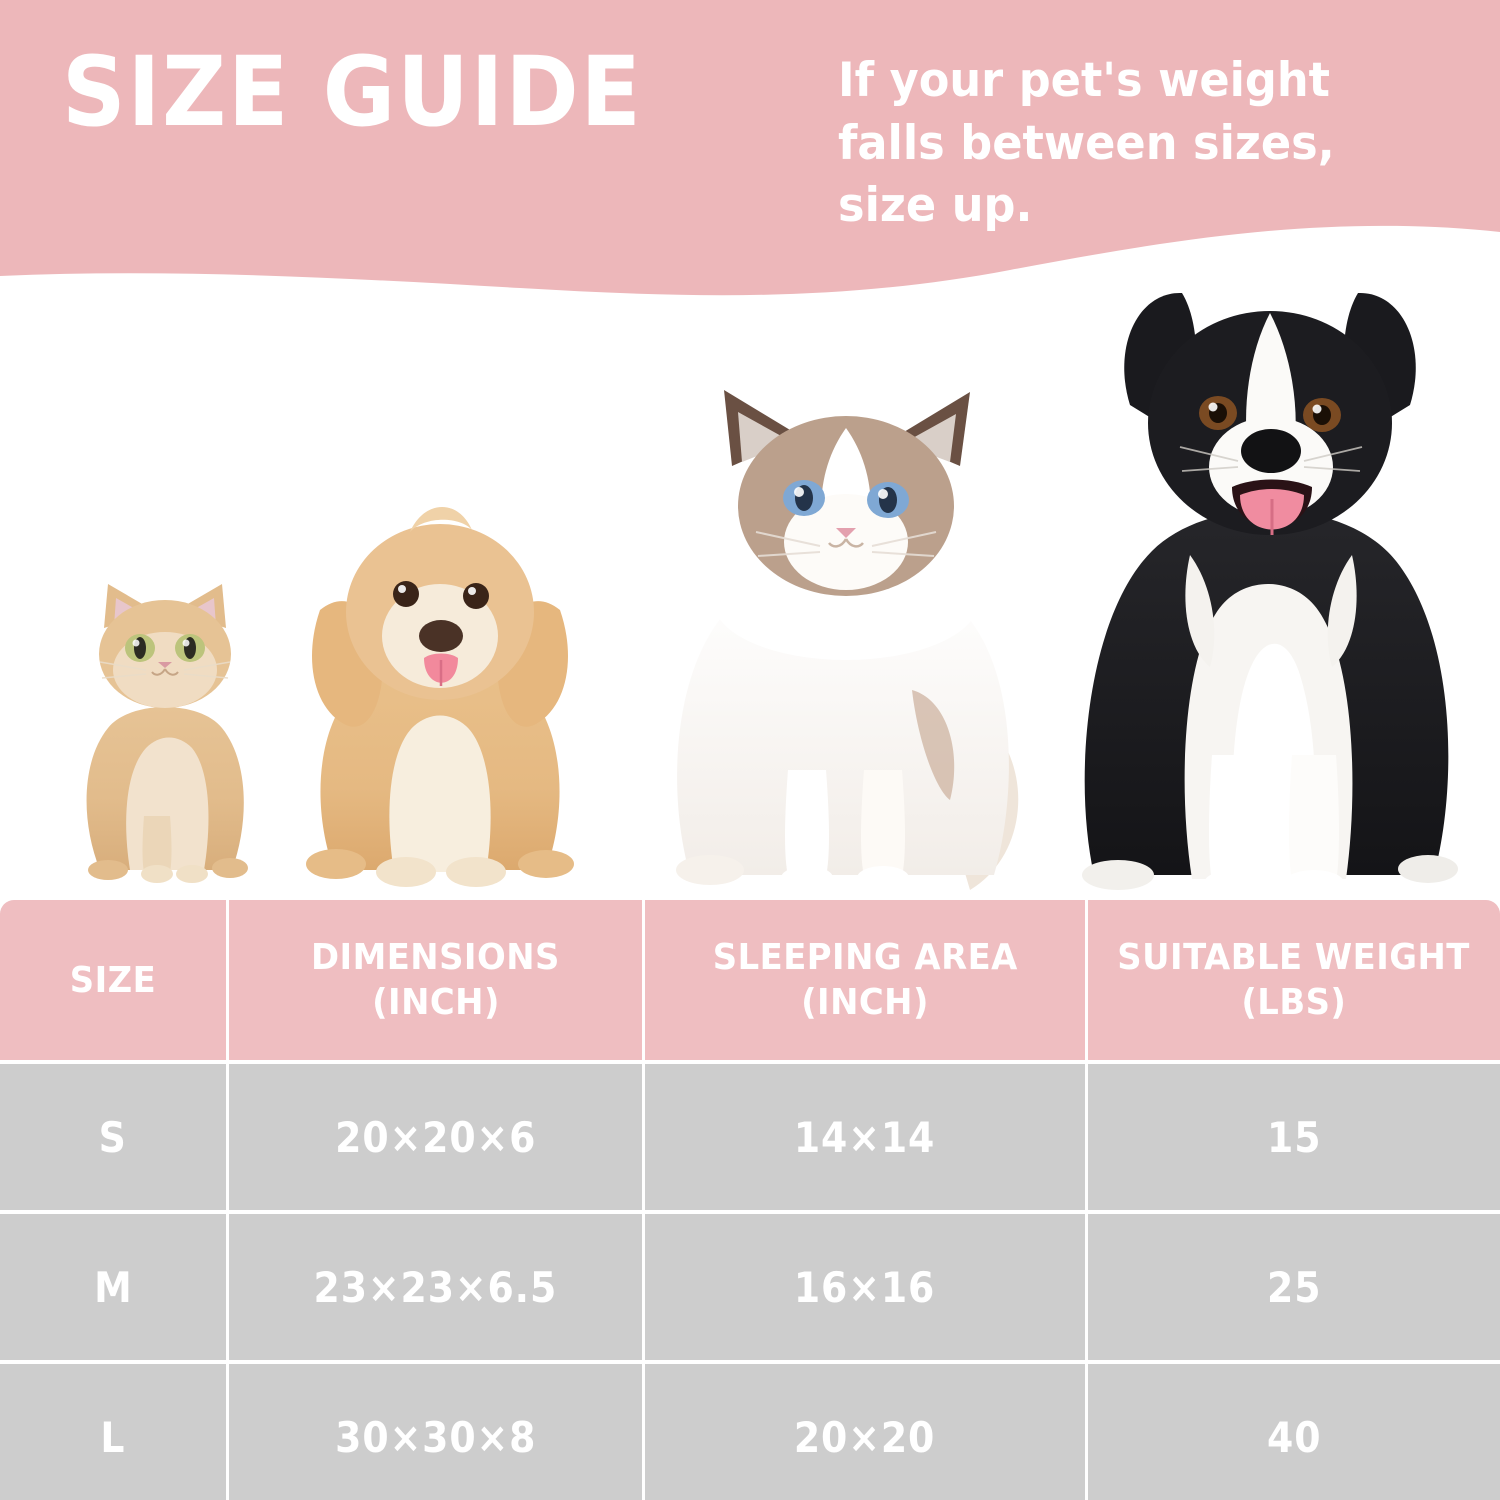  I want to click on cell-sleeping-area: 14×14, so click(866, 1137).